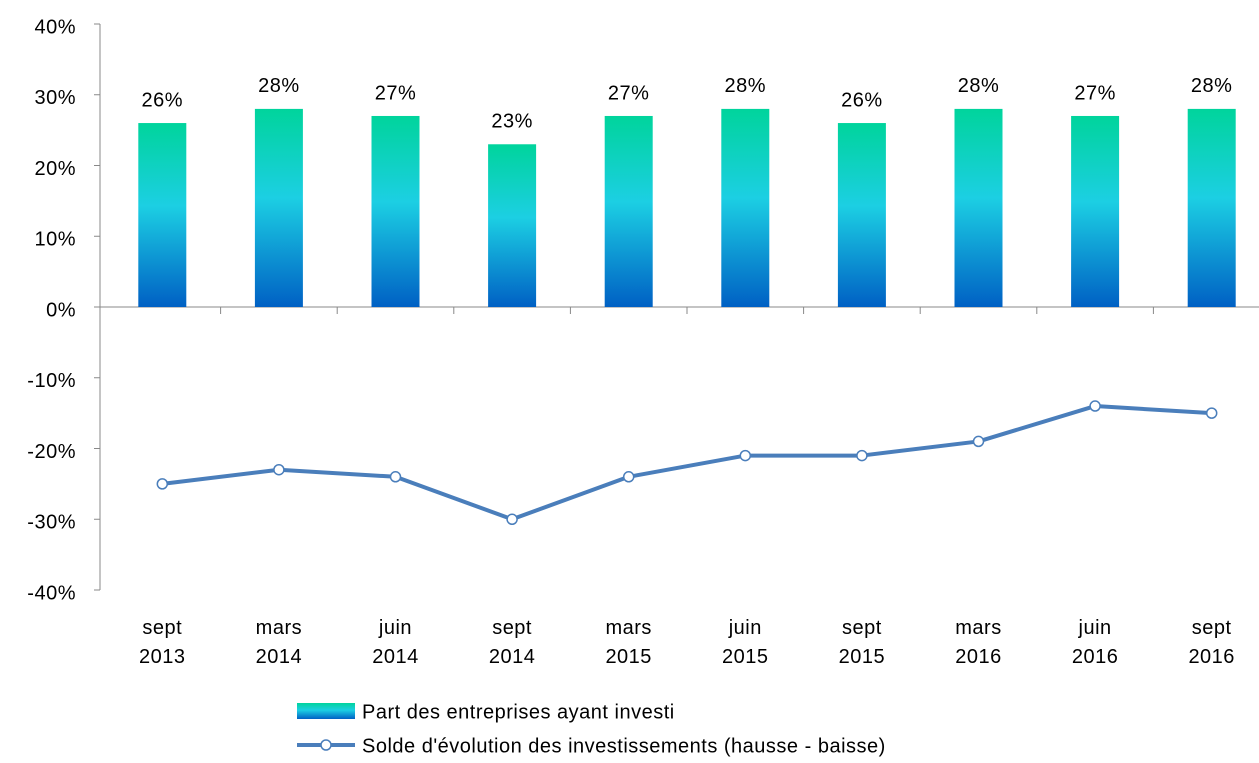 The height and width of the screenshot is (763, 1259). I want to click on y-tick-label: -20%, so click(51, 452).